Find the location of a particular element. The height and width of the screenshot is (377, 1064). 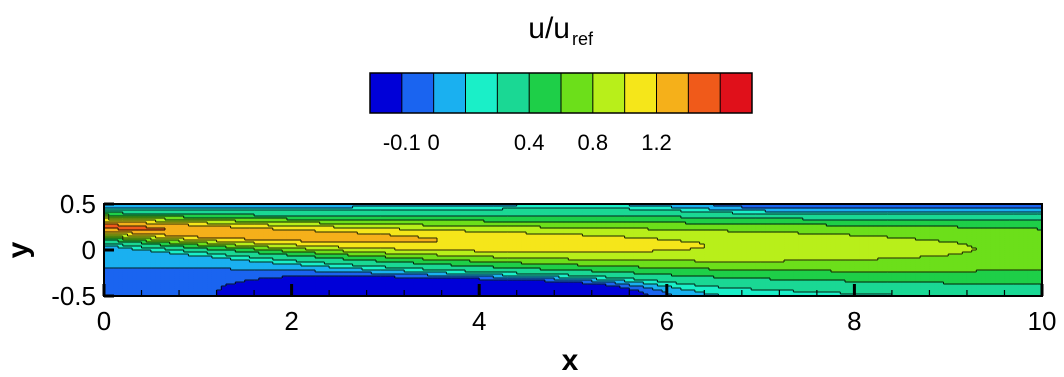

colorbar-tick-label: 0.8 is located at coordinates (593, 142).